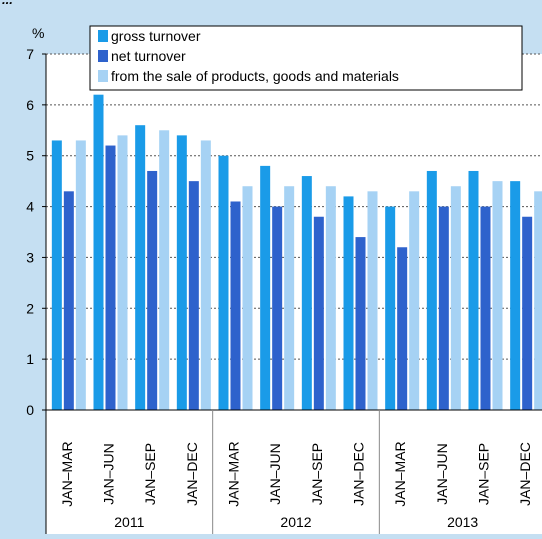 This screenshot has height=539, width=542. I want to click on y-tick-label: 4, so click(30, 207).